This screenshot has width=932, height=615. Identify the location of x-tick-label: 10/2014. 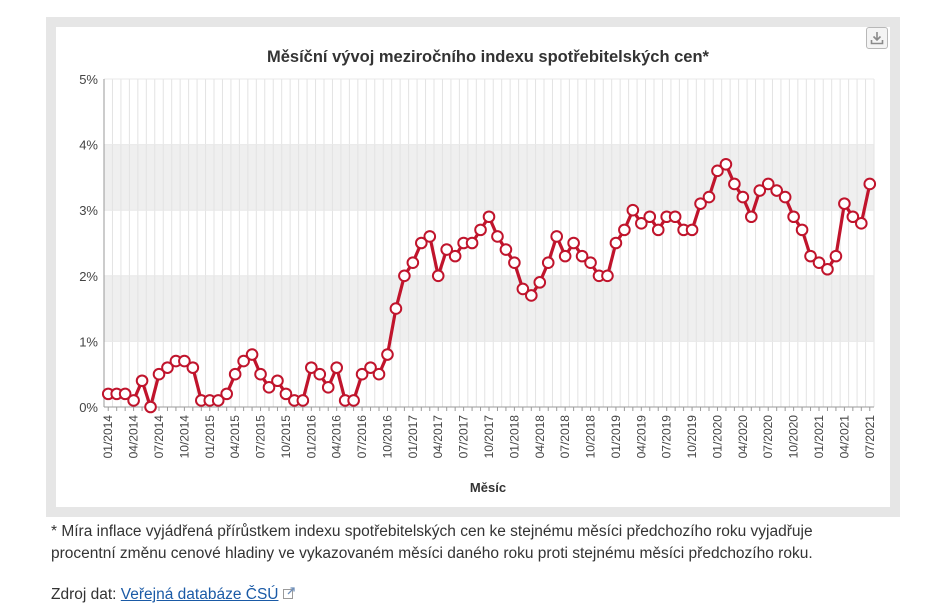
(184, 437).